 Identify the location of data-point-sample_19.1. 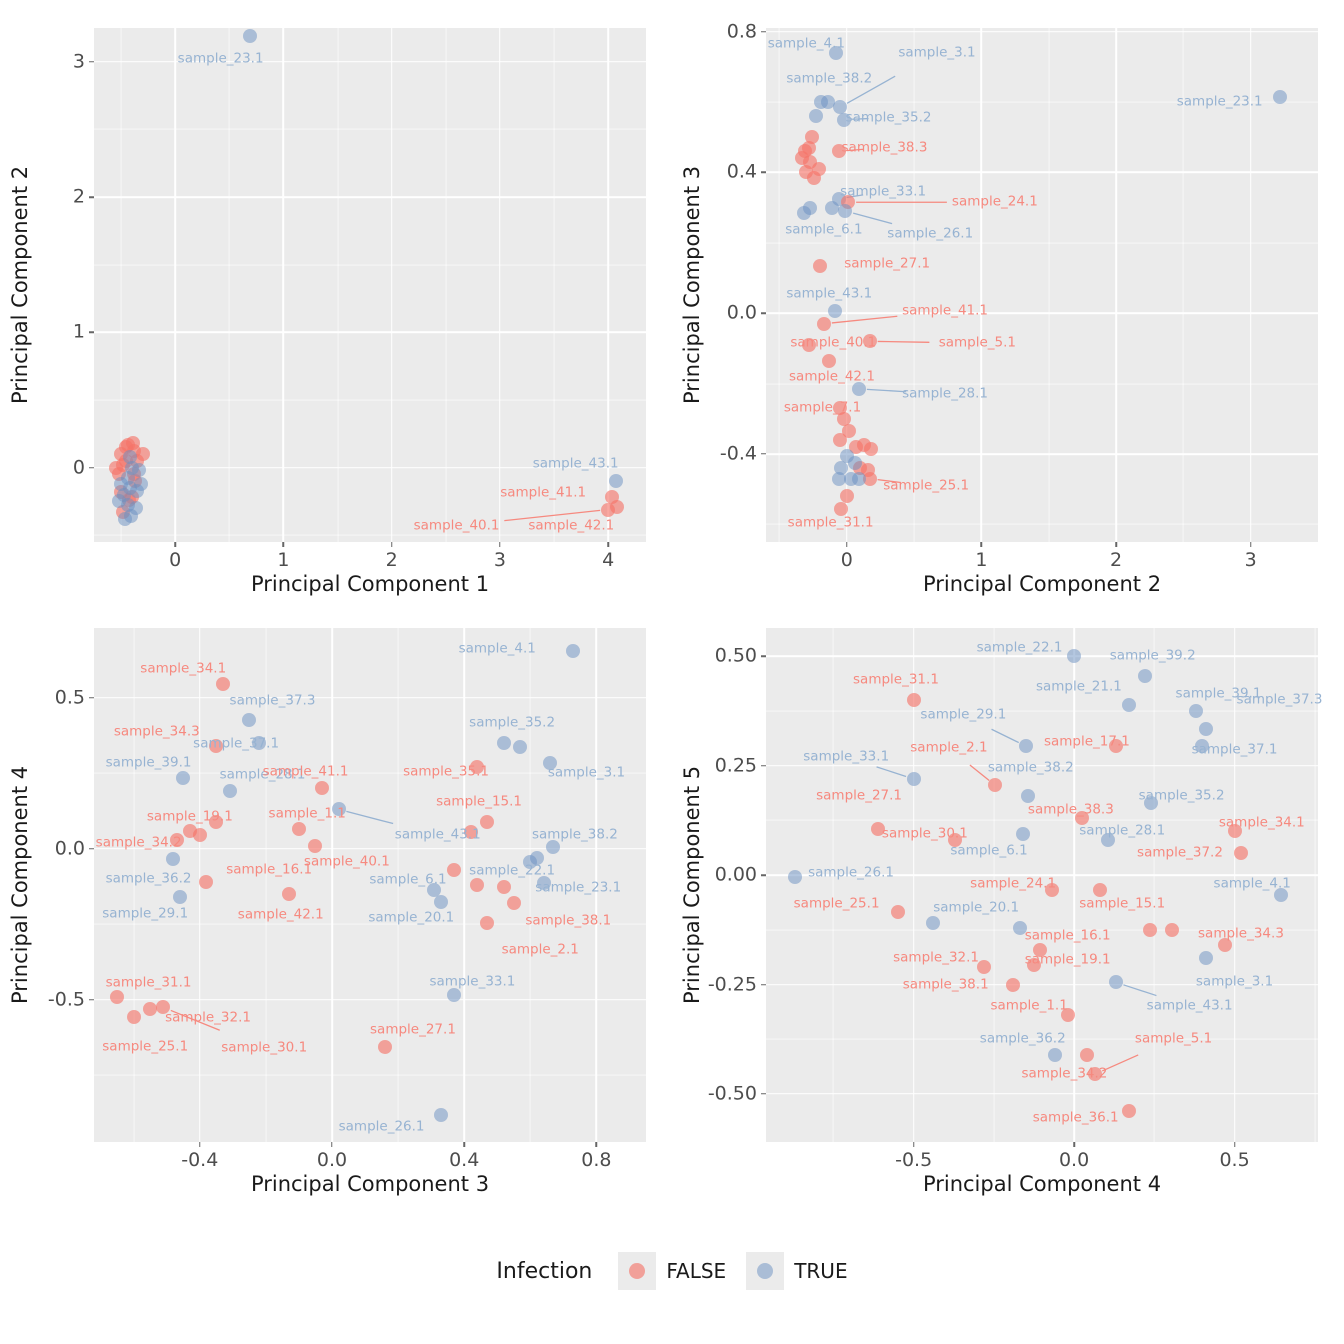
(1033, 964).